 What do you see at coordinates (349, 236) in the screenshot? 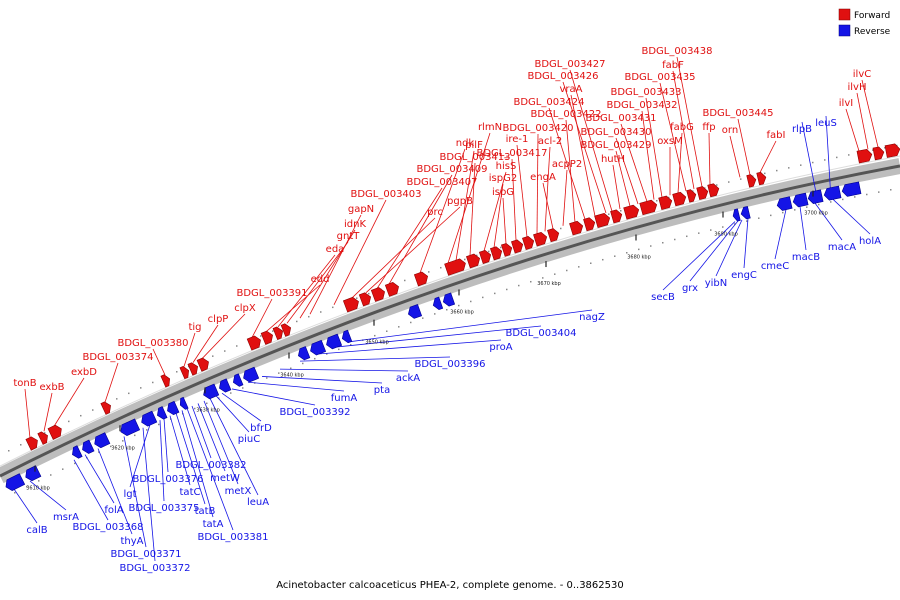
I see `forward-gene-label: gntT` at bounding box center [349, 236].